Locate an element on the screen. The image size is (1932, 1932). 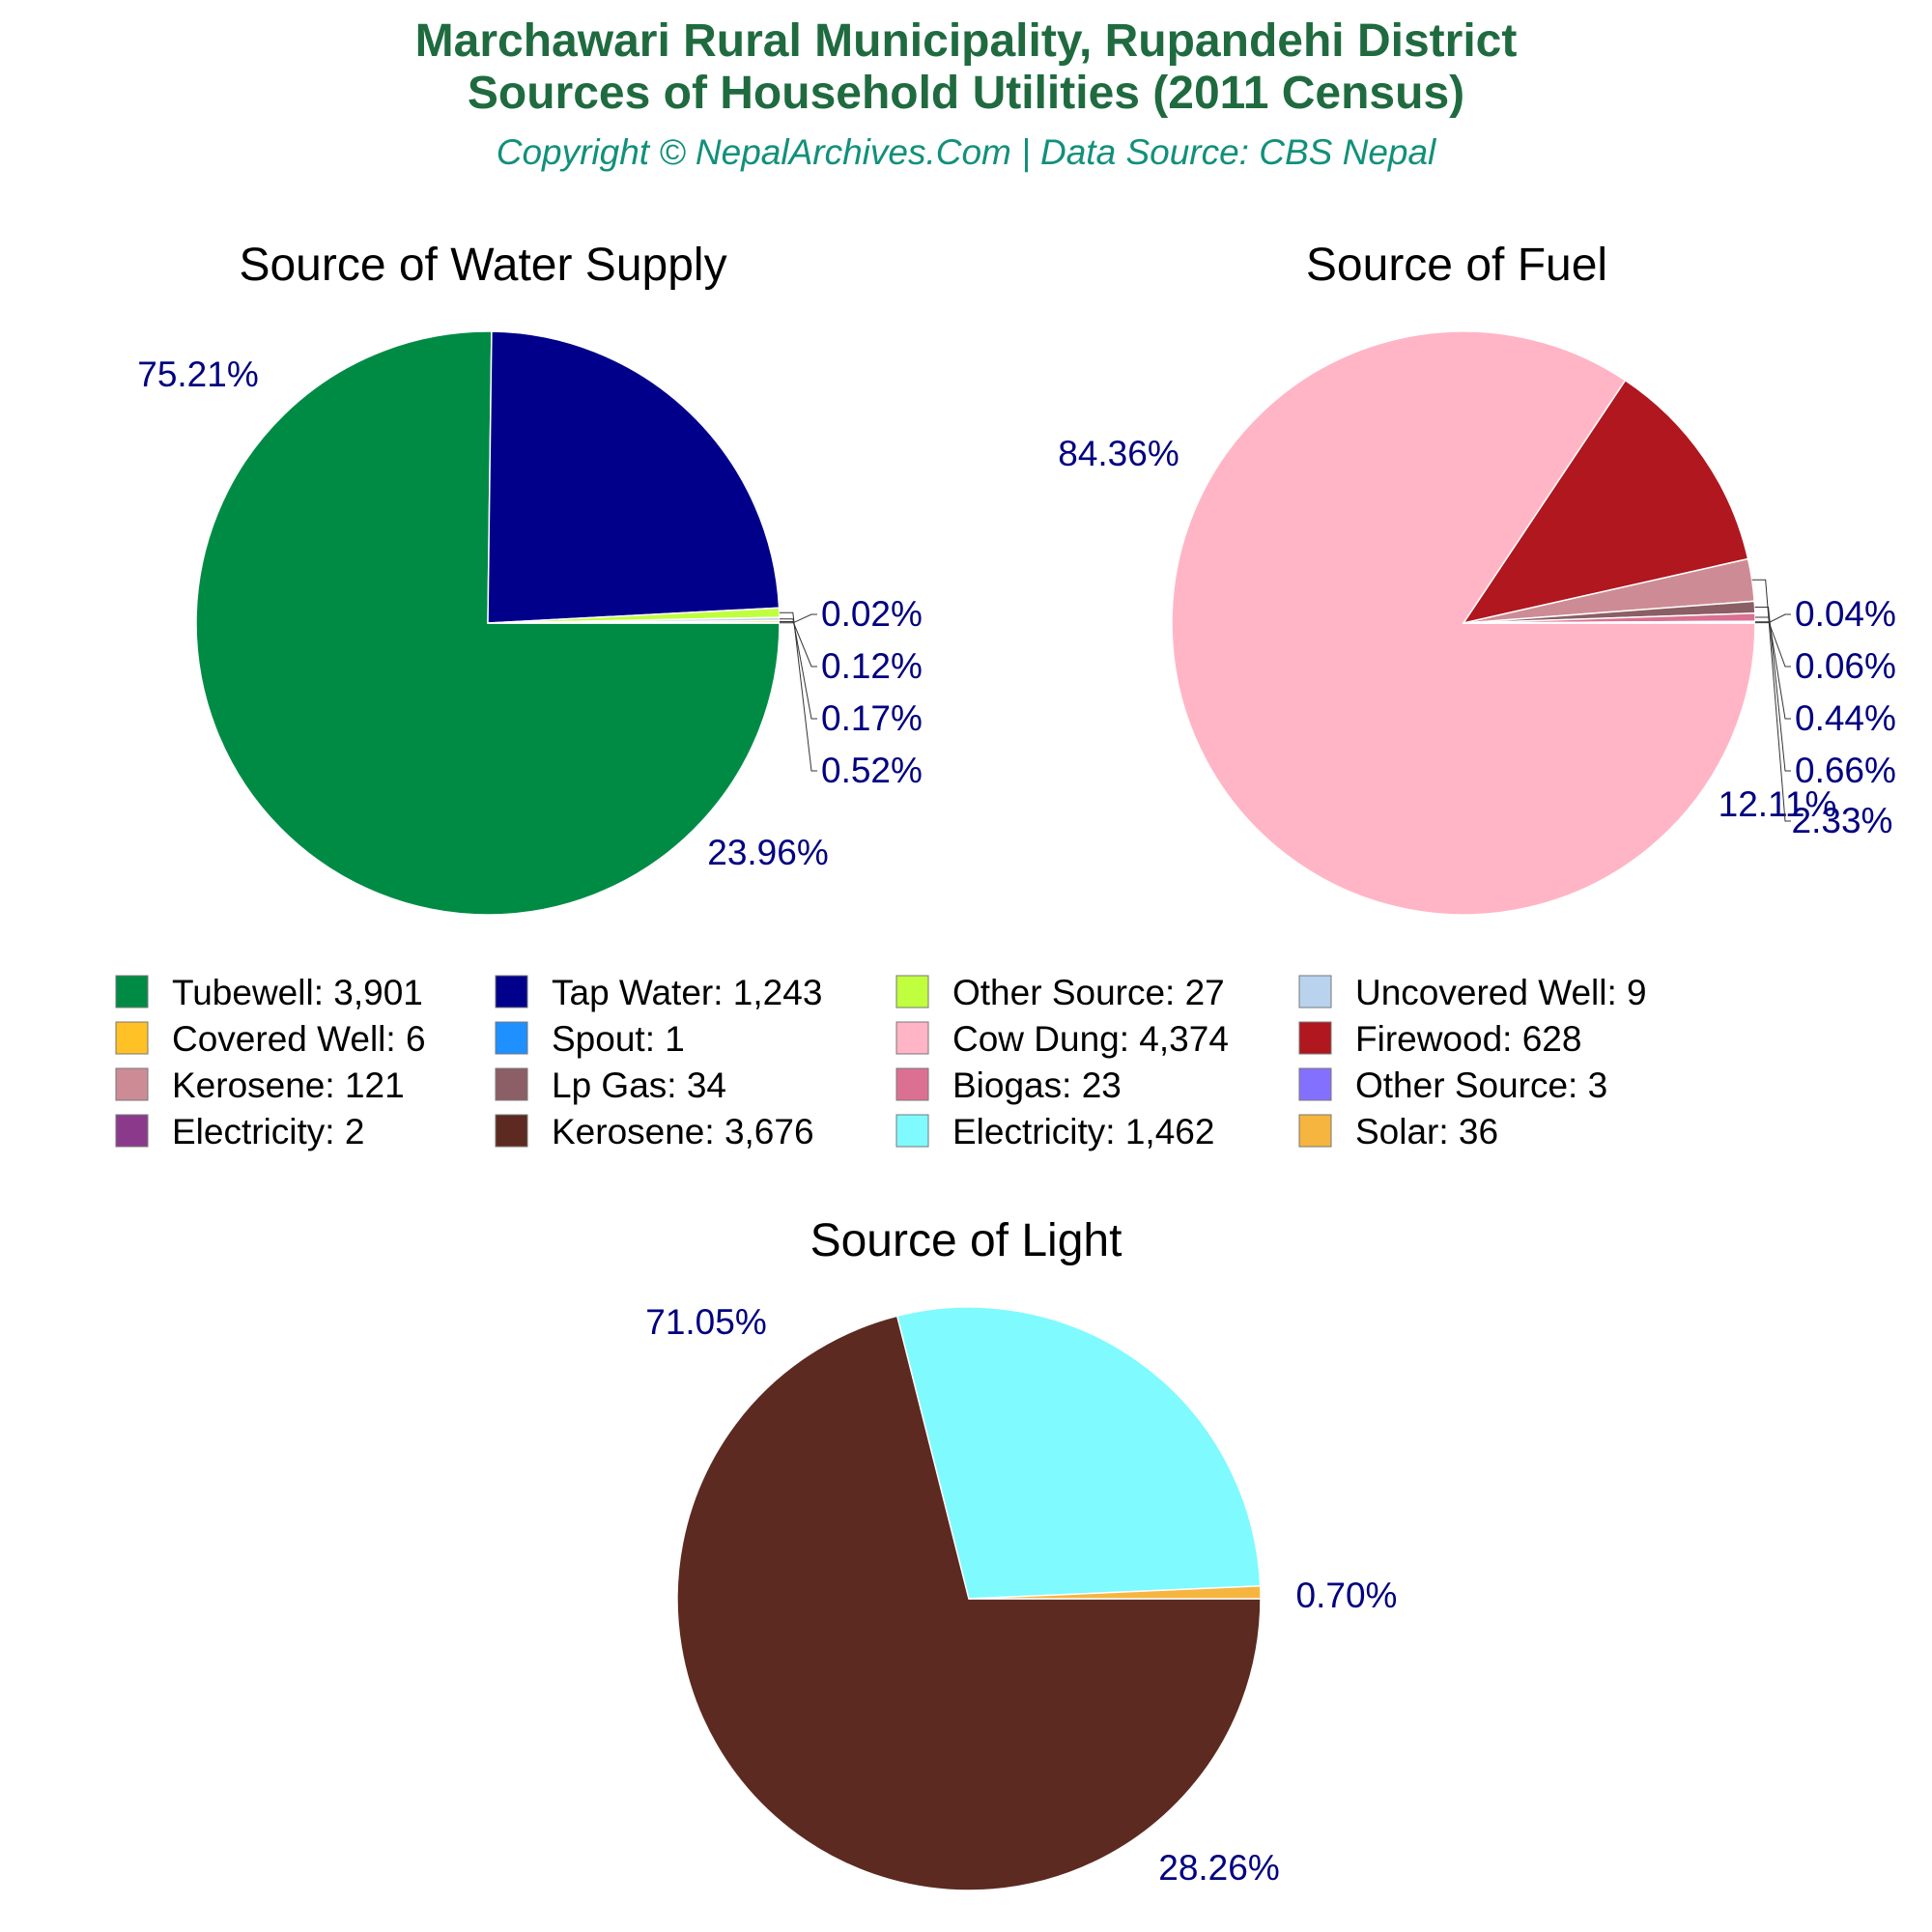
legend-label-13: Electricity: 2 is located at coordinates (268, 1131).